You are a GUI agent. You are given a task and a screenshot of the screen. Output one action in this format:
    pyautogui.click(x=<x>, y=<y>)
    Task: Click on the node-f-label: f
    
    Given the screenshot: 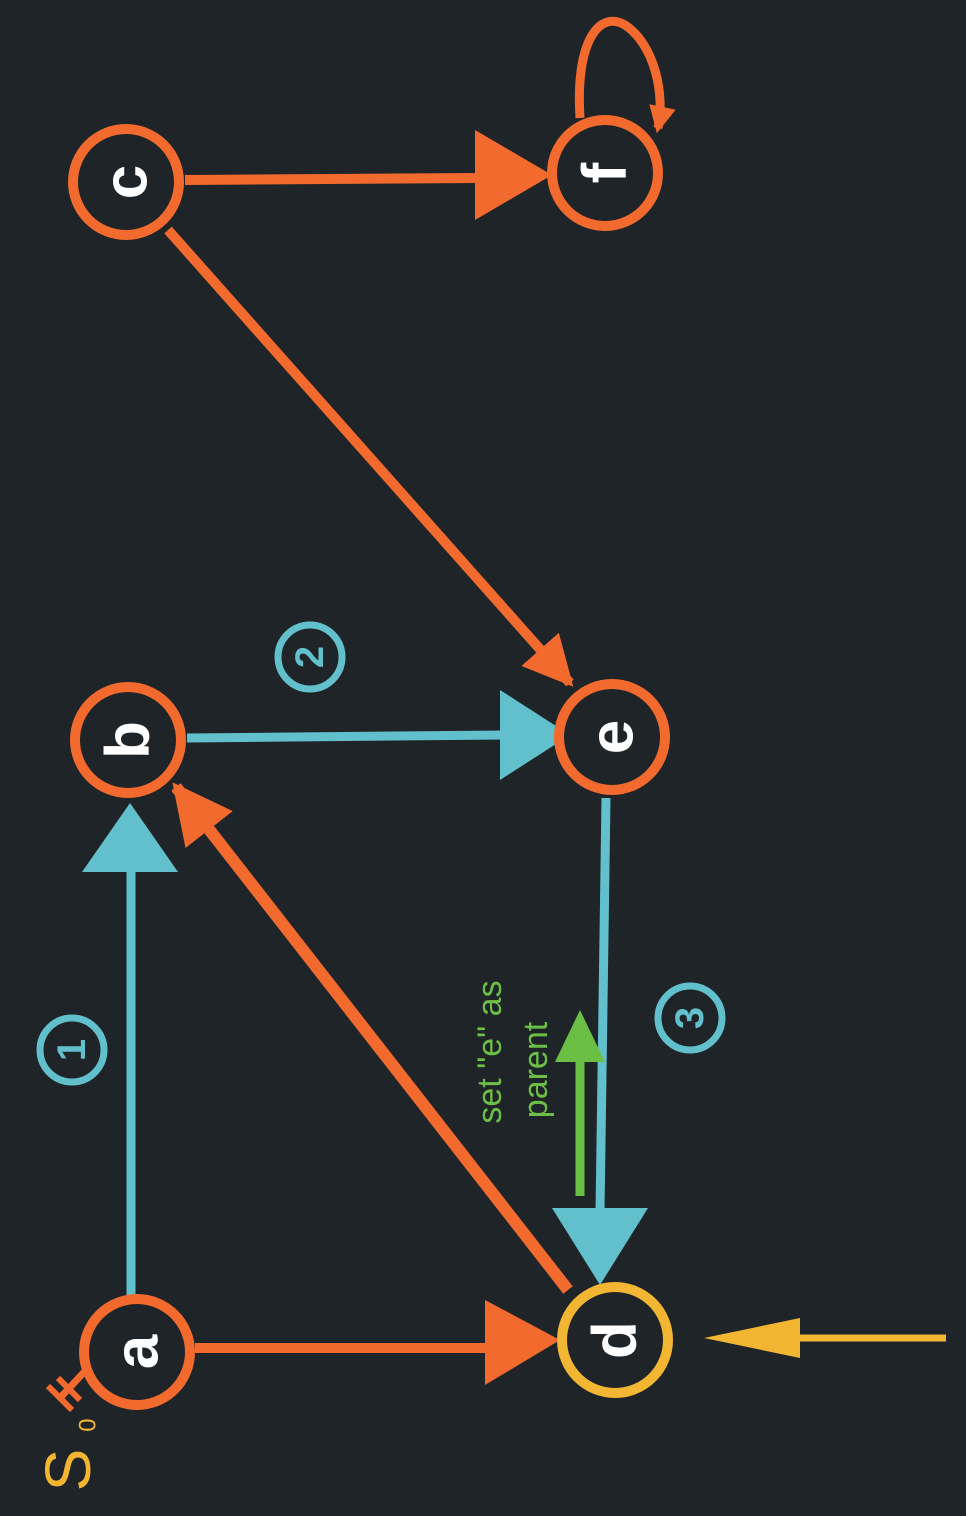 What is the action you would take?
    pyautogui.click(x=605, y=172)
    